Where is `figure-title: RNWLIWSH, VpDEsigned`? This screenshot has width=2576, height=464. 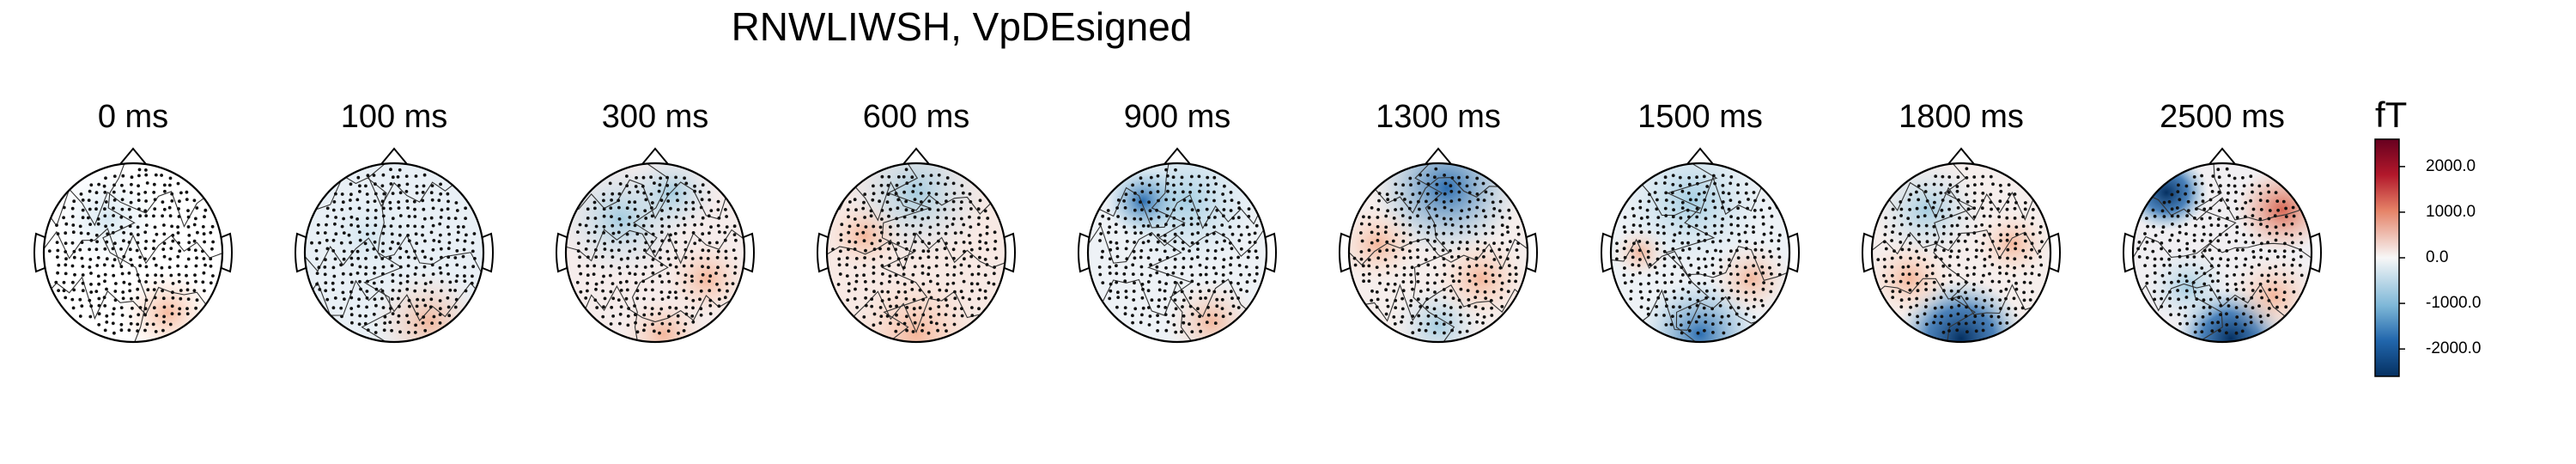 figure-title: RNWLIWSH, VpDEsigned is located at coordinates (962, 26).